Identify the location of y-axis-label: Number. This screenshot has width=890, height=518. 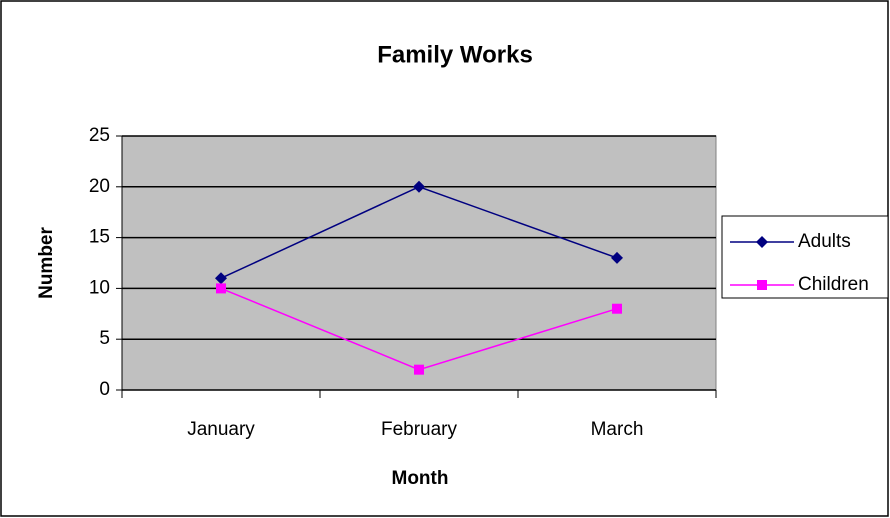
(46, 263).